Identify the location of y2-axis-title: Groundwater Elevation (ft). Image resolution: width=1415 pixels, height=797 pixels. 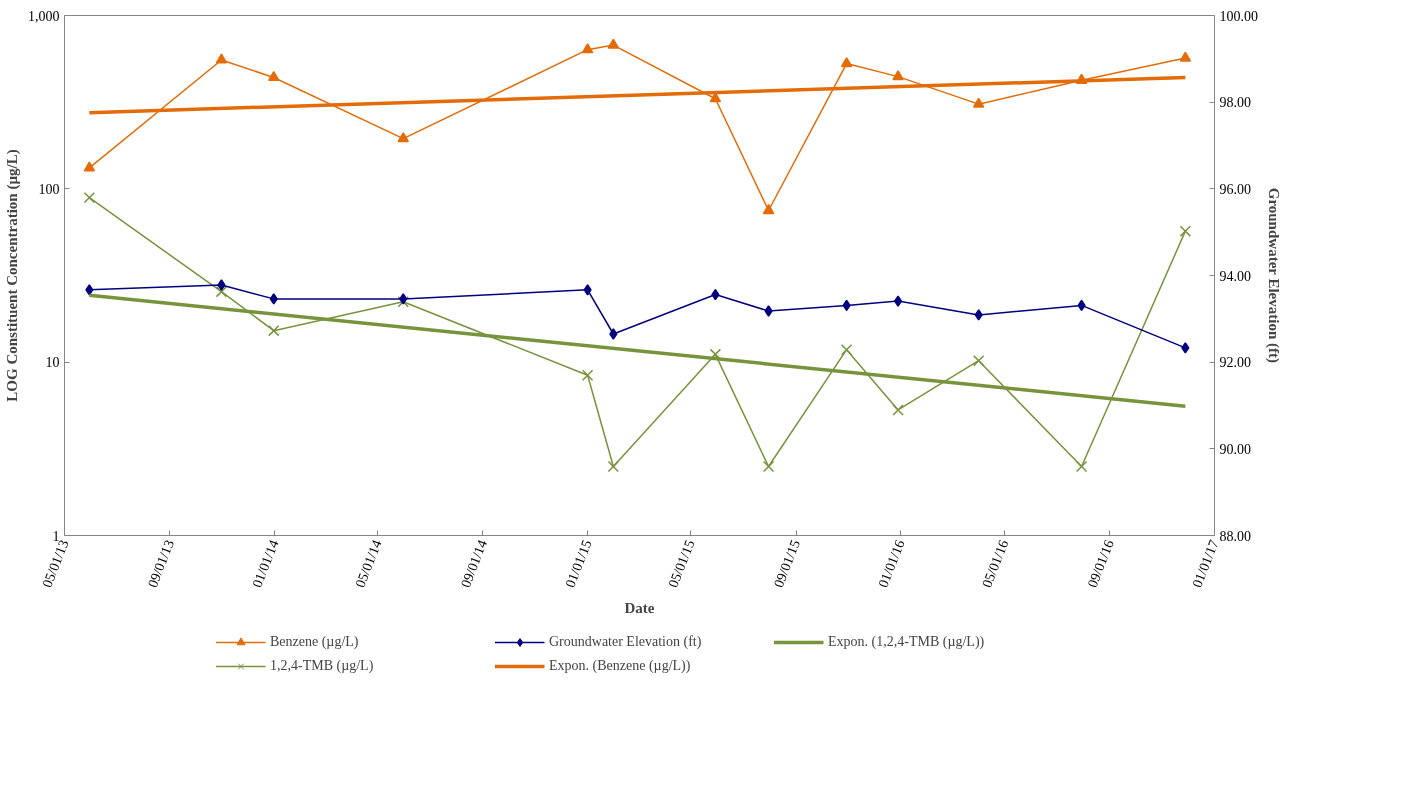
(1273, 275).